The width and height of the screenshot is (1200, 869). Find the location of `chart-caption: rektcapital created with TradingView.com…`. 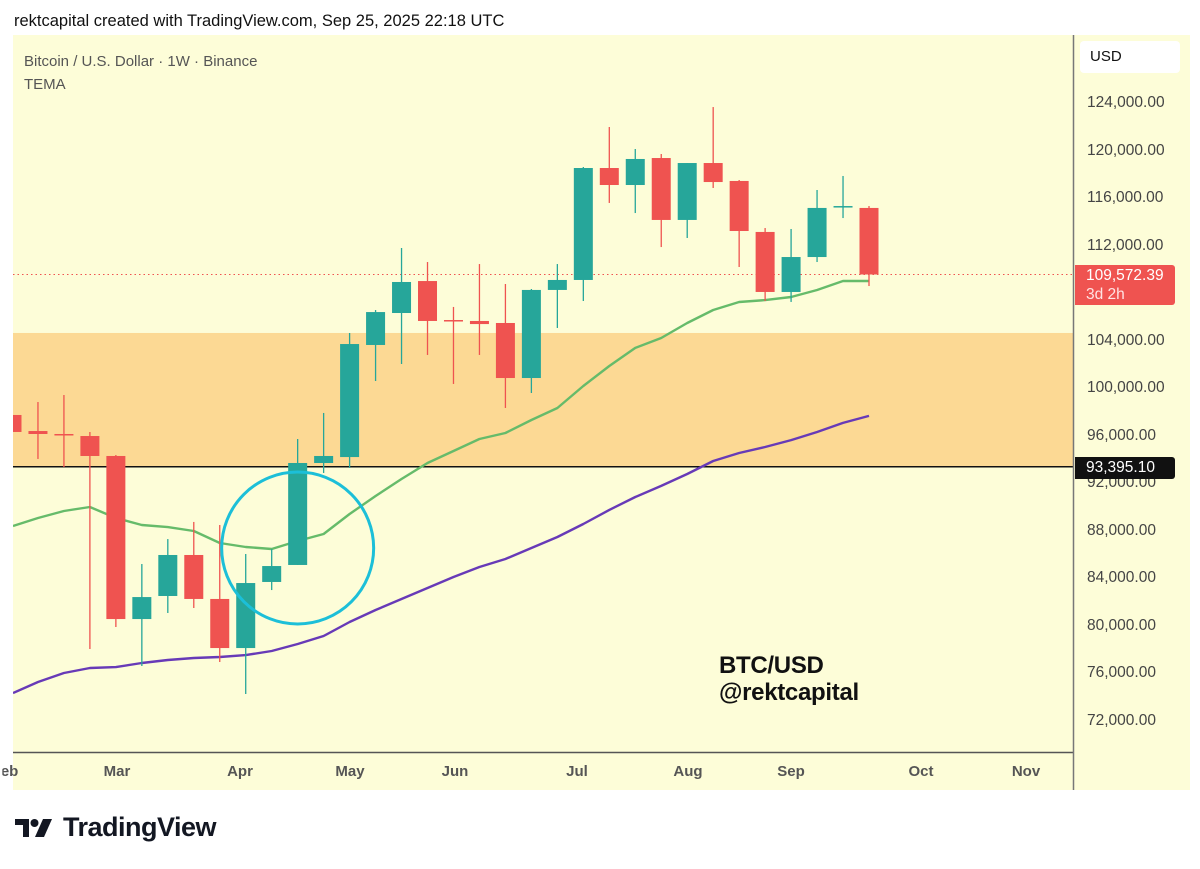

chart-caption: rektcapital created with TradingView.com… is located at coordinates (259, 21).